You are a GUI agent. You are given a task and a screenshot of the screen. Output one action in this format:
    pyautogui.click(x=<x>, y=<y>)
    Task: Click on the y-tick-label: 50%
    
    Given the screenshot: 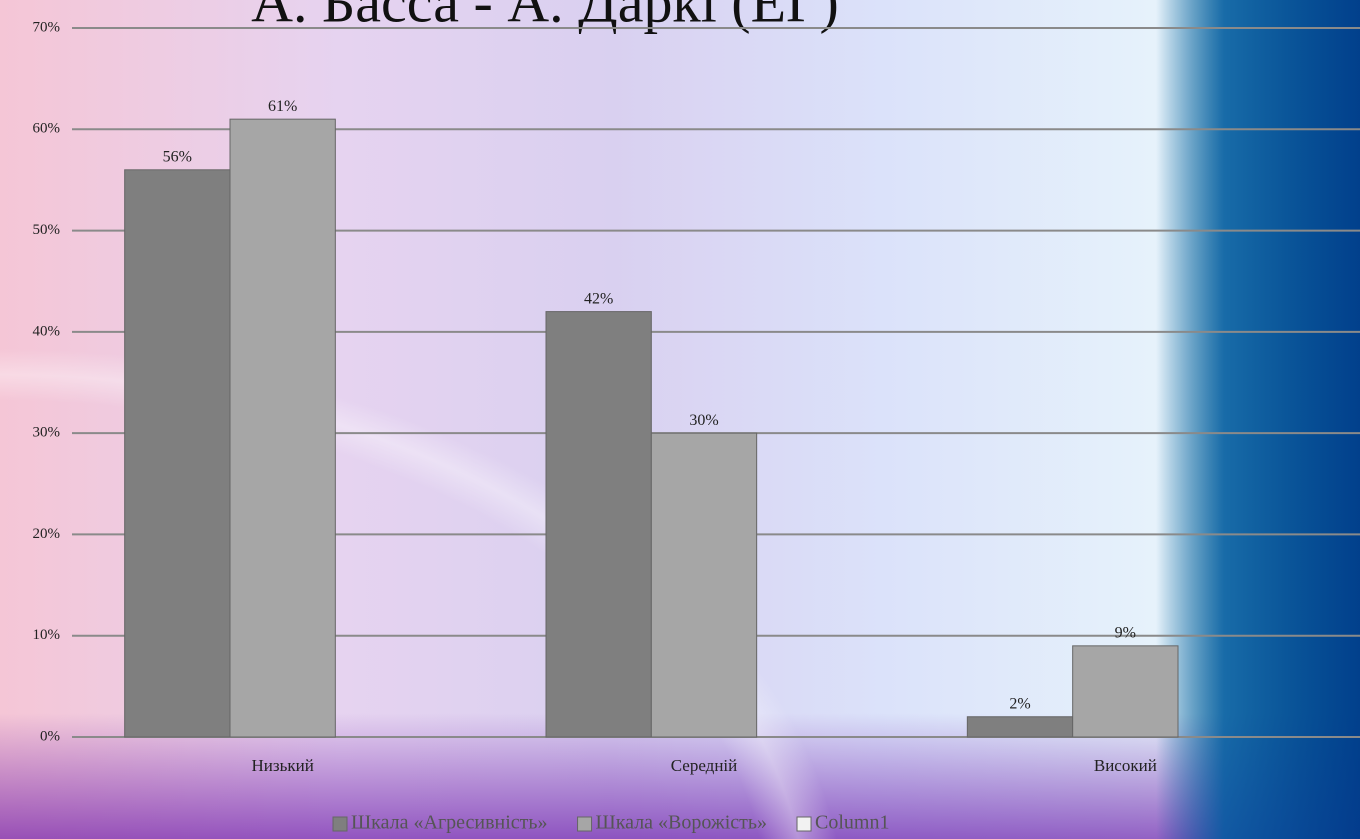 What is the action you would take?
    pyautogui.click(x=47, y=230)
    